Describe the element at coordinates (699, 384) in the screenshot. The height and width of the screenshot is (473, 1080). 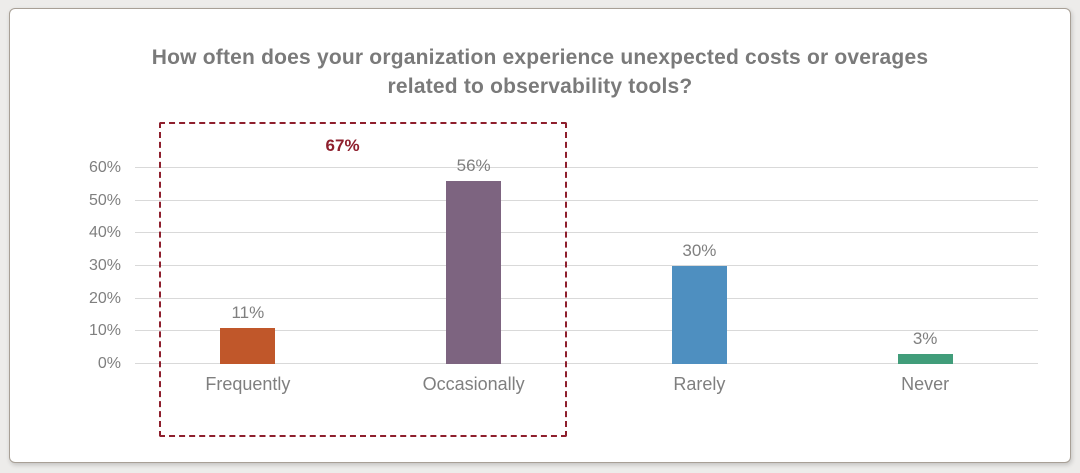
I see `x-axis-category-label: Rarely` at that location.